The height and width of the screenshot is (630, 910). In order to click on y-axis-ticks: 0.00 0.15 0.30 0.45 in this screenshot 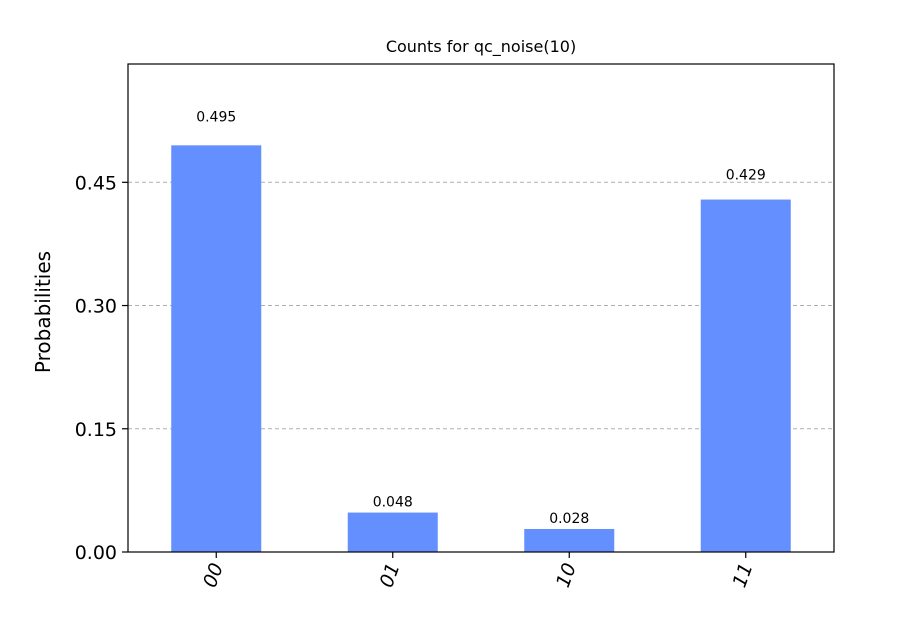, I will do `click(101, 368)`.